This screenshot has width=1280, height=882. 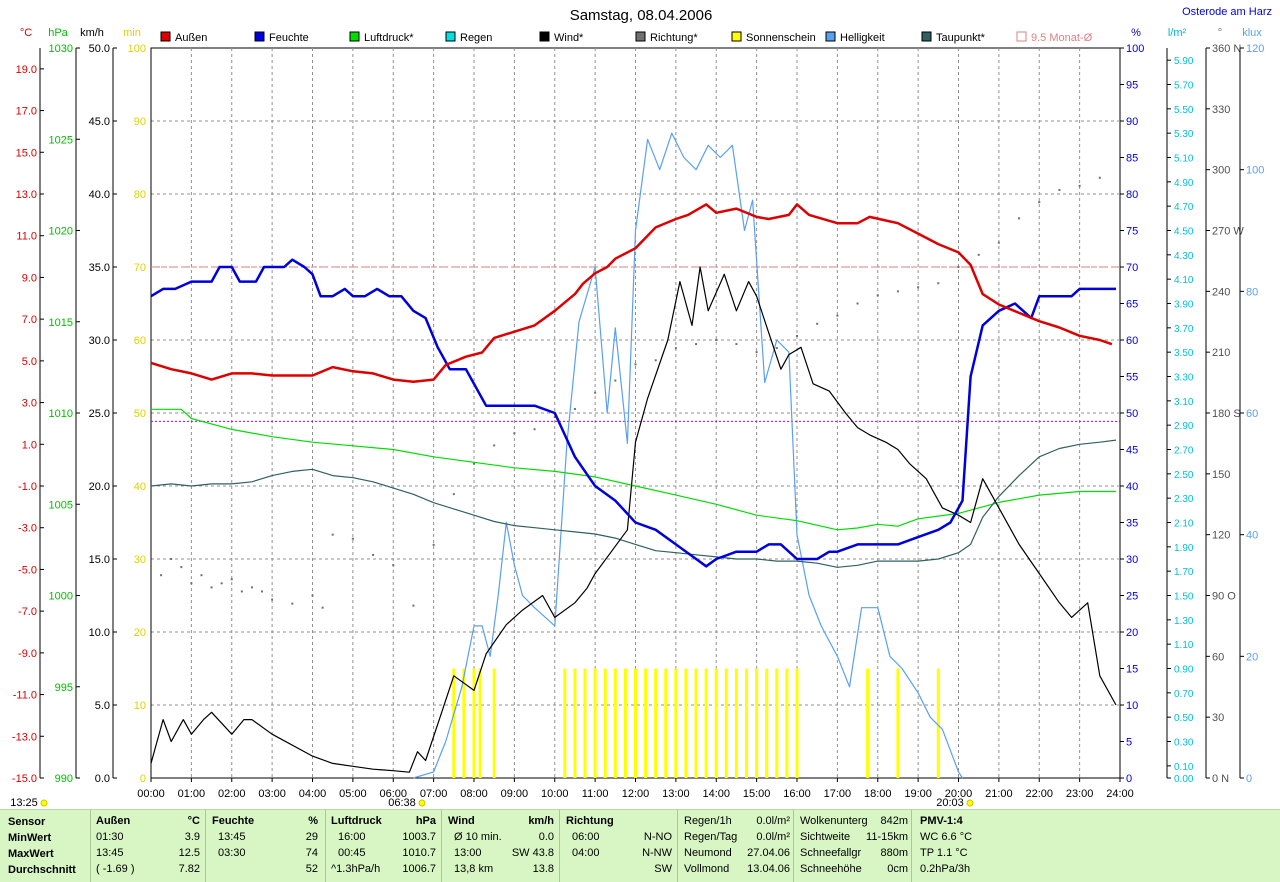 I want to click on temp-tick-label: 9.0, so click(x=29, y=278).